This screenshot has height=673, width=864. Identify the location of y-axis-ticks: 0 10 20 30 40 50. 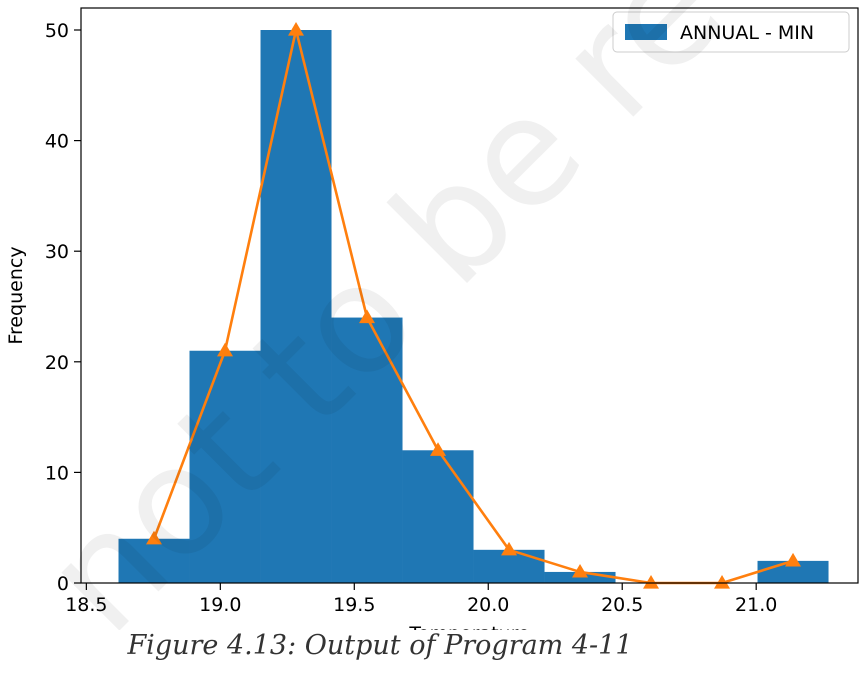
(63, 307).